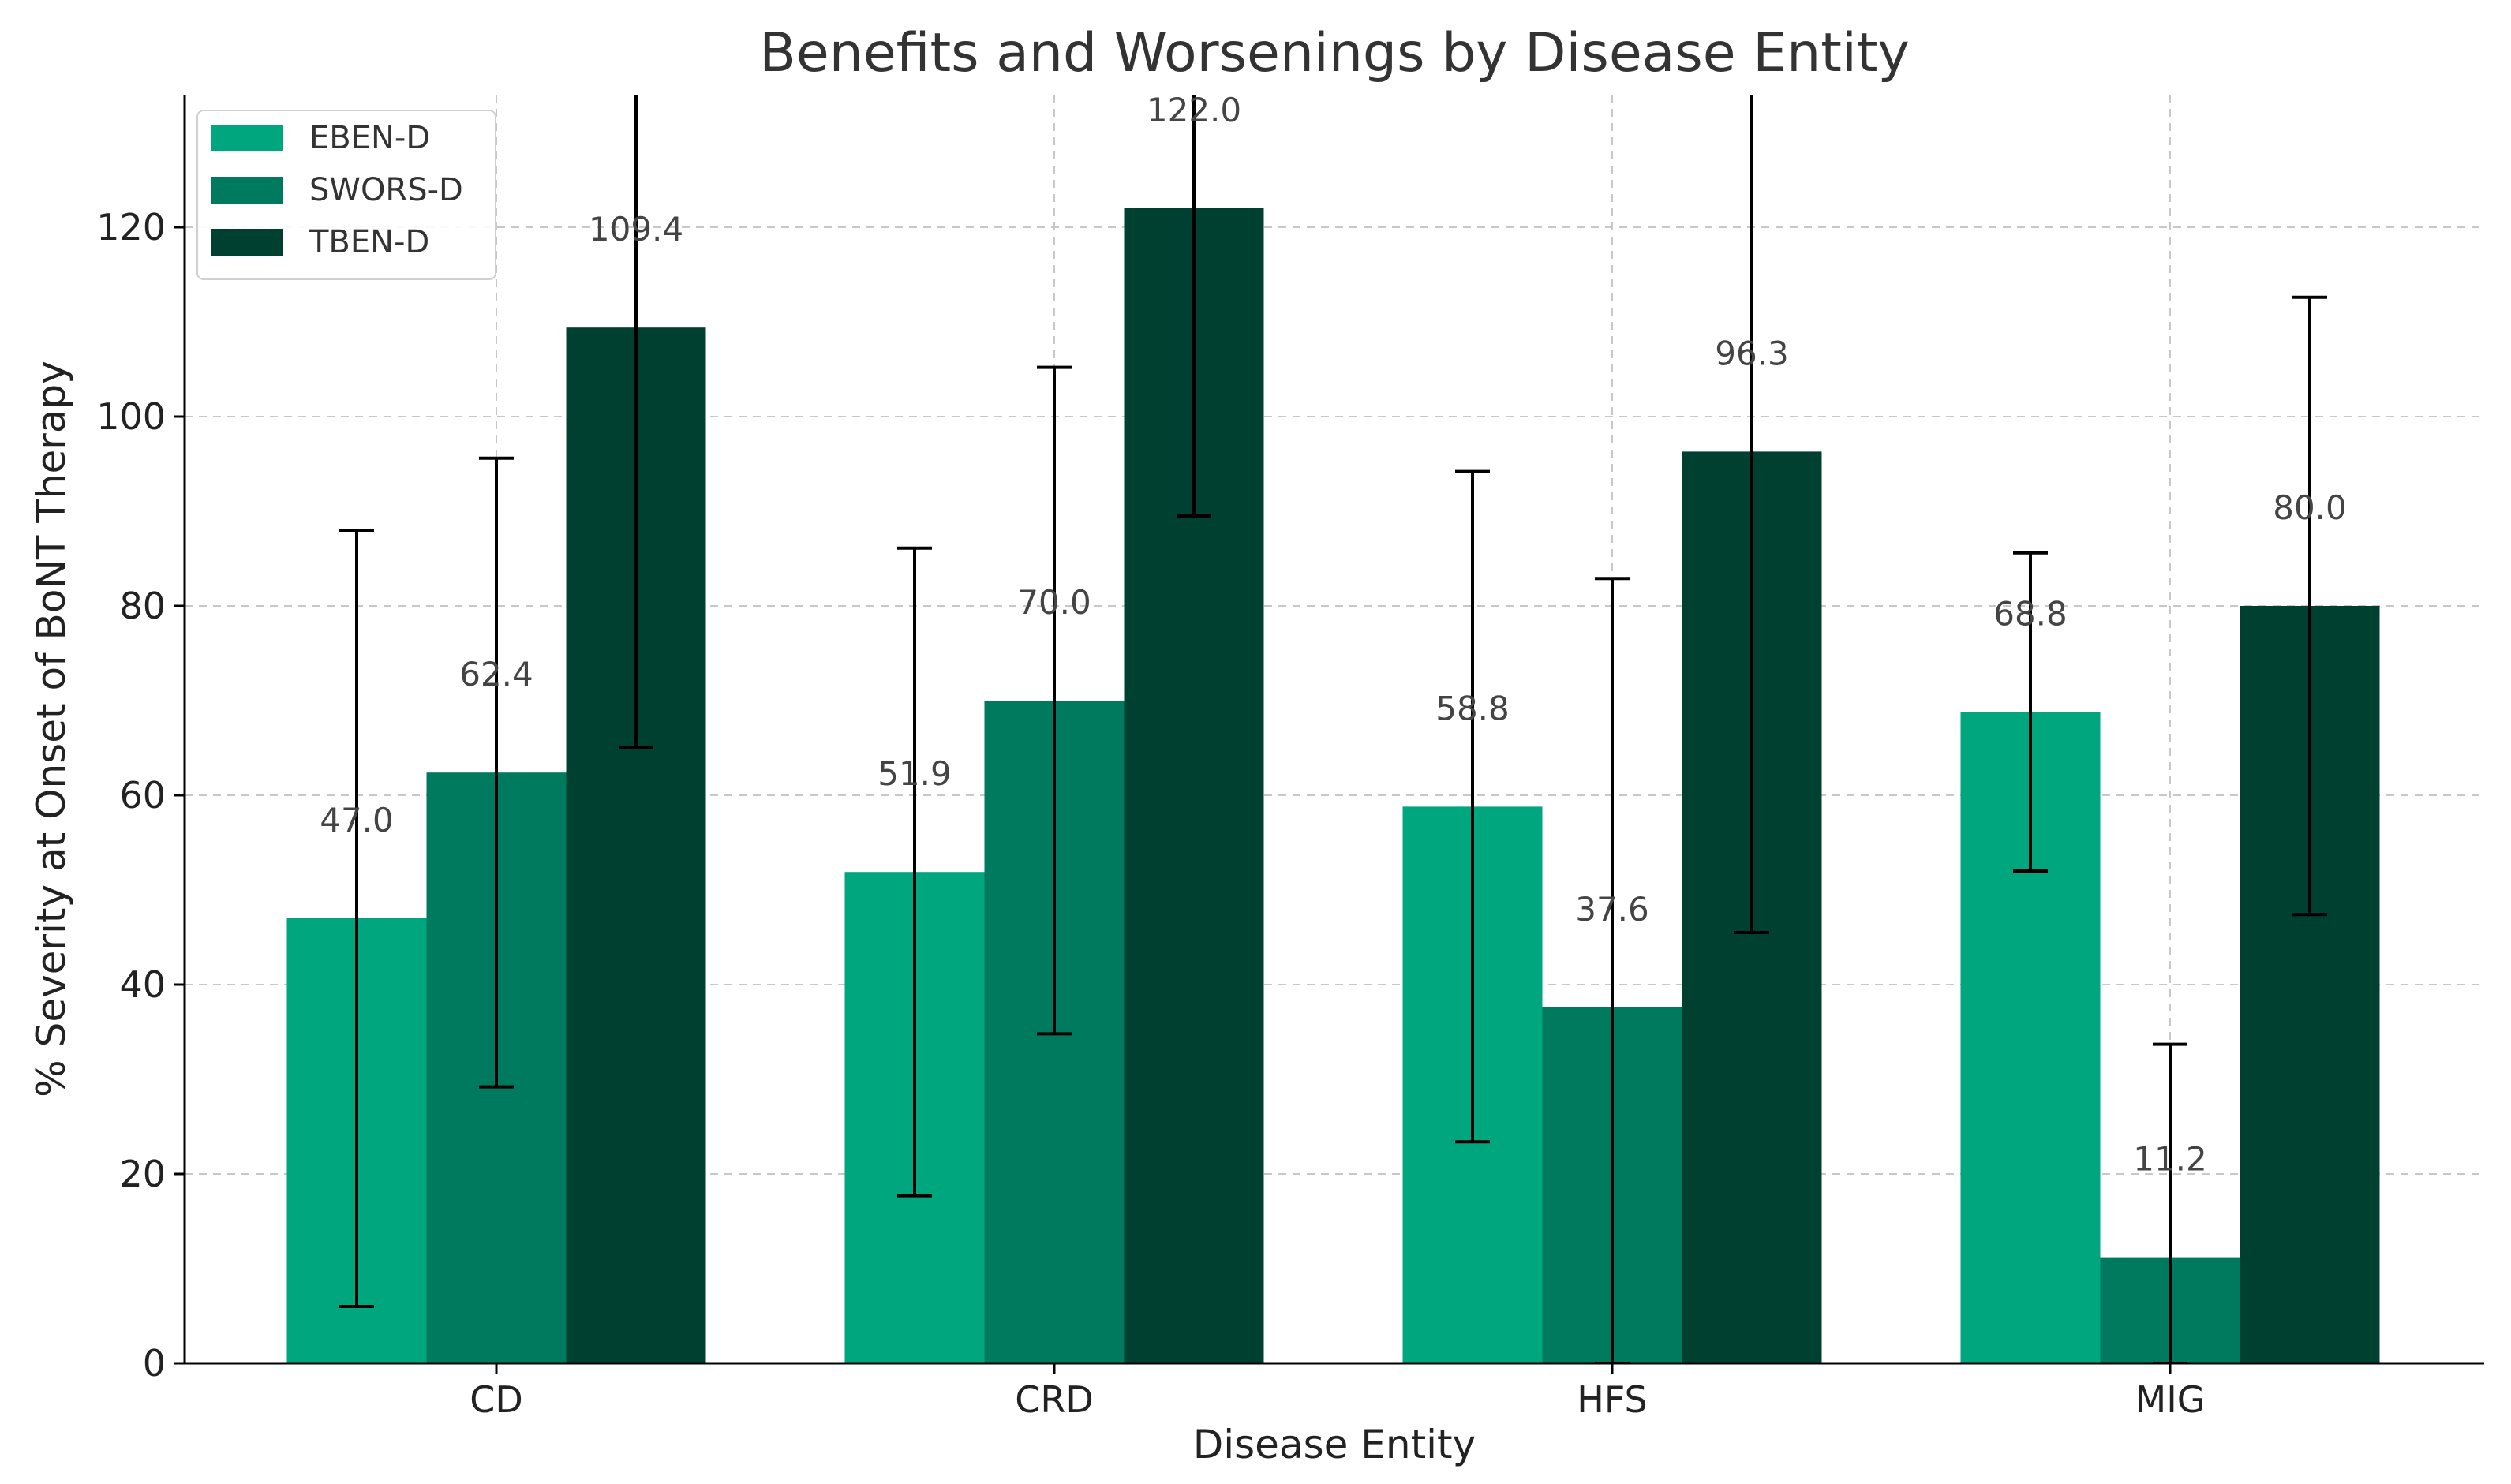 The width and height of the screenshot is (2511, 1484). I want to click on x-tick-label: CD, so click(496, 1399).